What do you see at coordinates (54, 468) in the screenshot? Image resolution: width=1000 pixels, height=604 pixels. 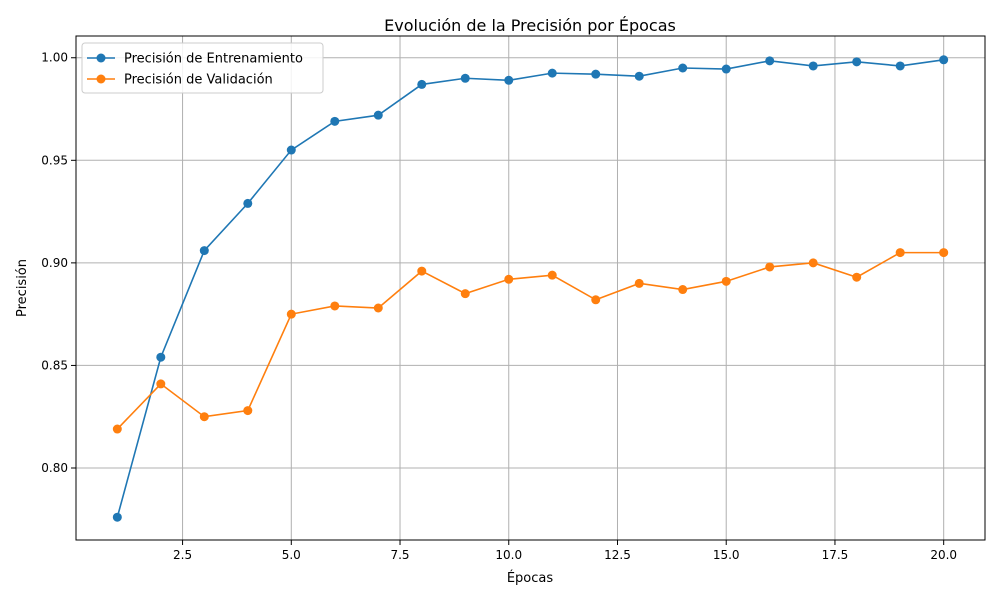 I see `y-tick-label: 0.80` at bounding box center [54, 468].